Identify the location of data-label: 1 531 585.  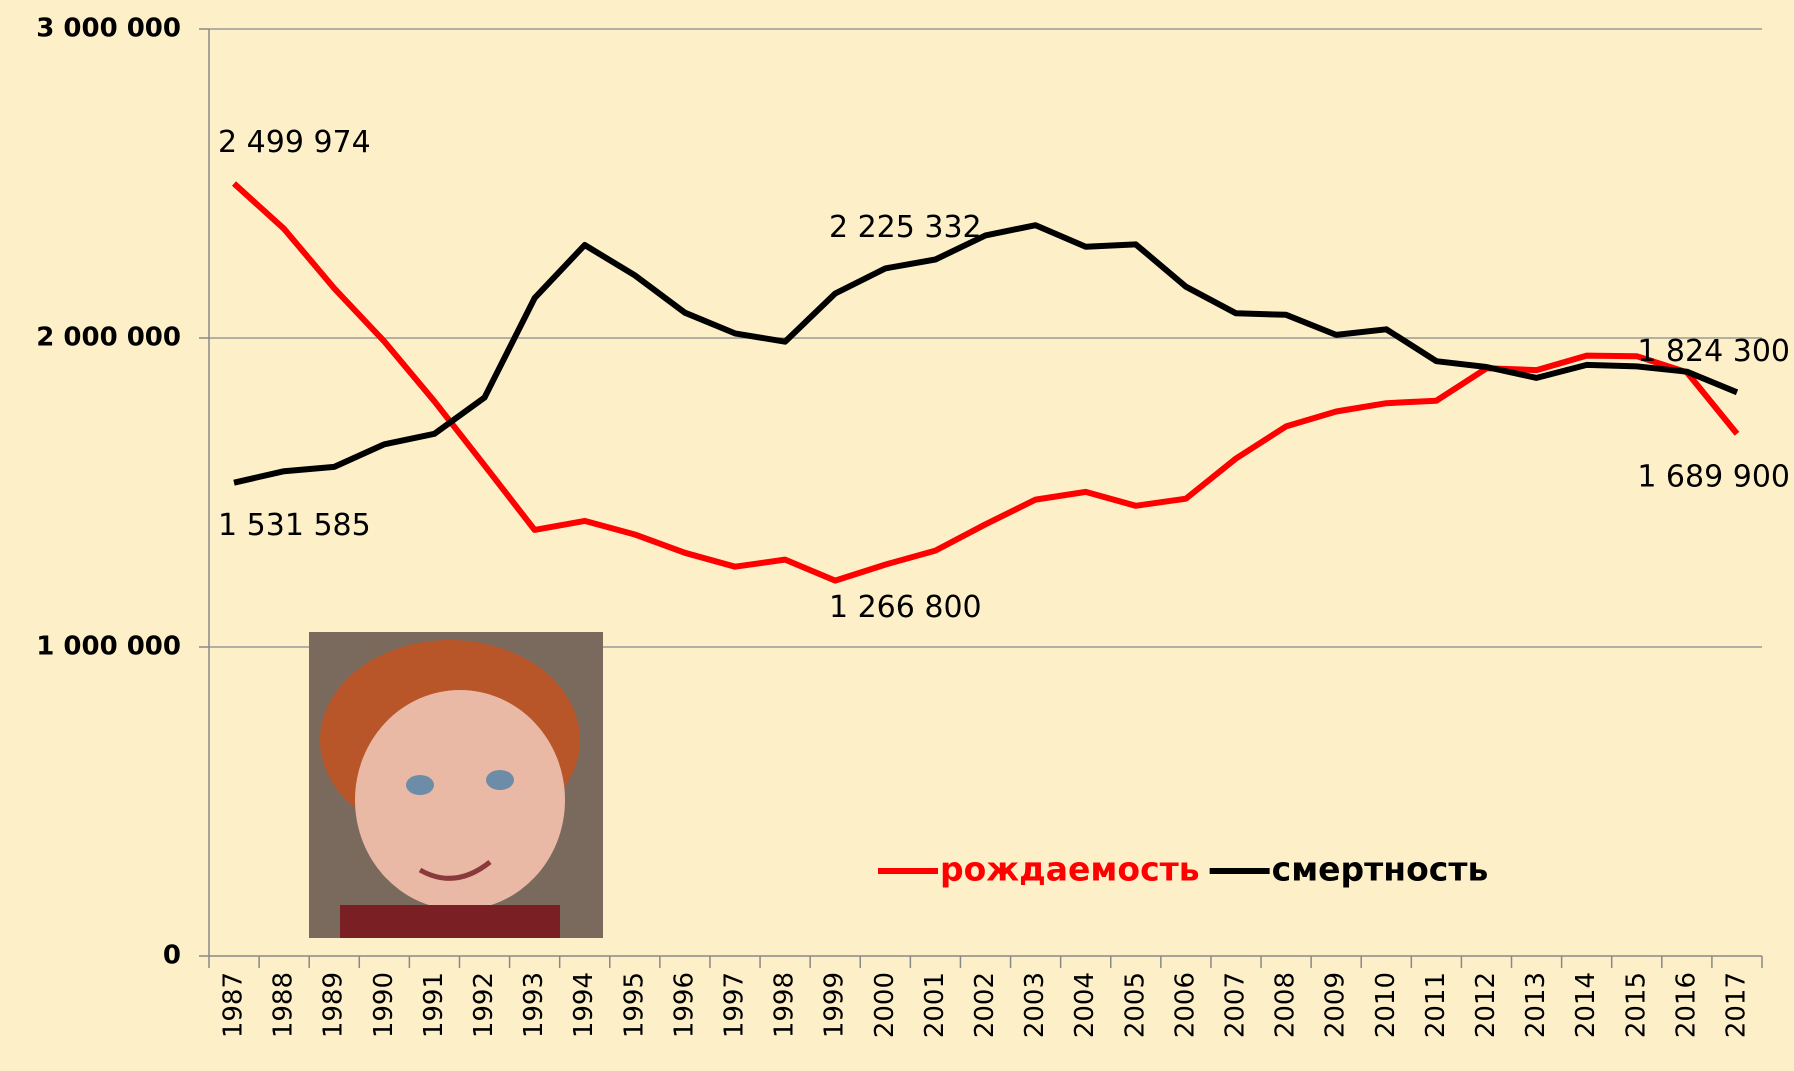
(294, 525).